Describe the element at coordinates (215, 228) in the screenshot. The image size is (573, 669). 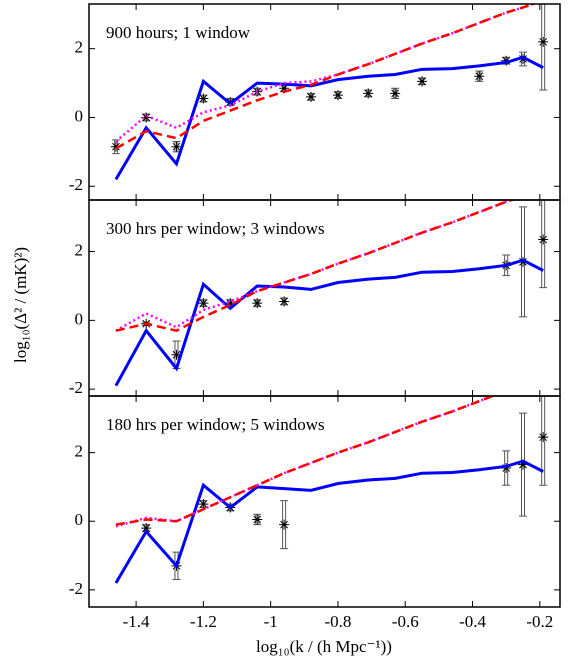
I see `annotation: 300 hrs per window; 3 windows` at that location.